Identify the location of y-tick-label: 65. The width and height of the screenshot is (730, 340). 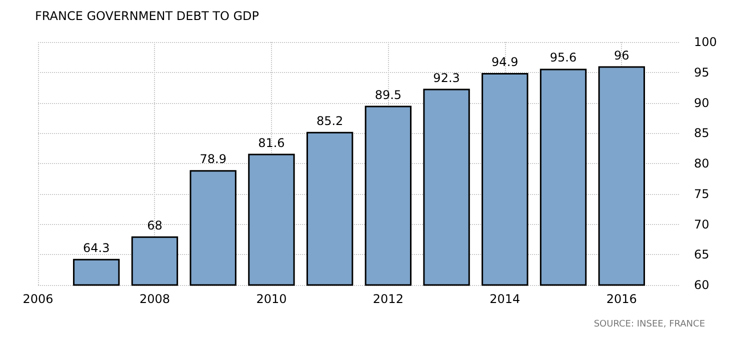
(702, 255).